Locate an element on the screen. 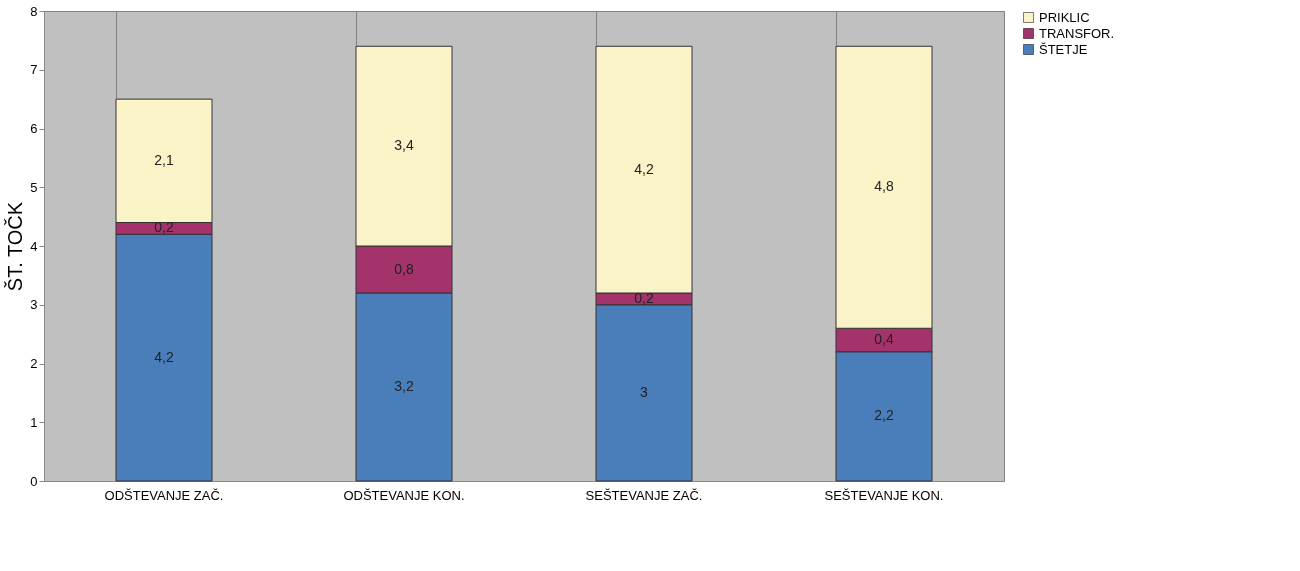  data-label: 2,2 is located at coordinates (884, 415).